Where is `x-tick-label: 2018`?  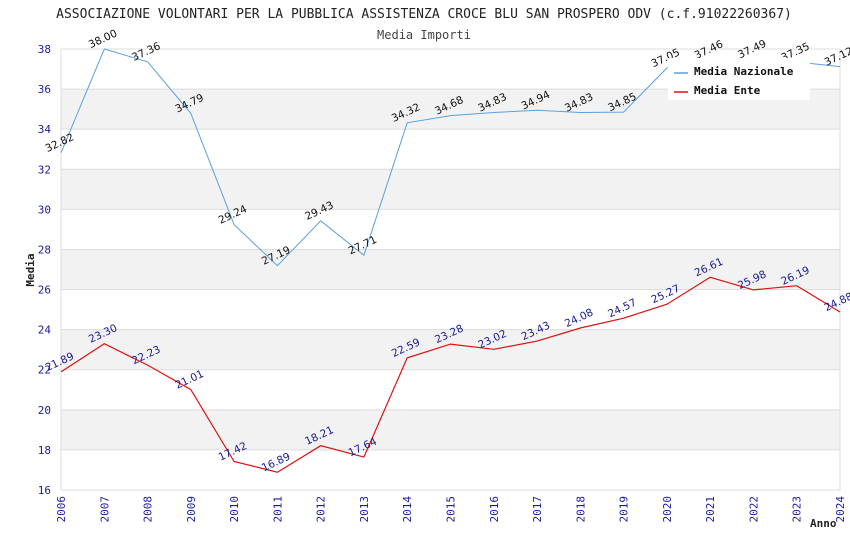 x-tick-label: 2018 is located at coordinates (580, 509).